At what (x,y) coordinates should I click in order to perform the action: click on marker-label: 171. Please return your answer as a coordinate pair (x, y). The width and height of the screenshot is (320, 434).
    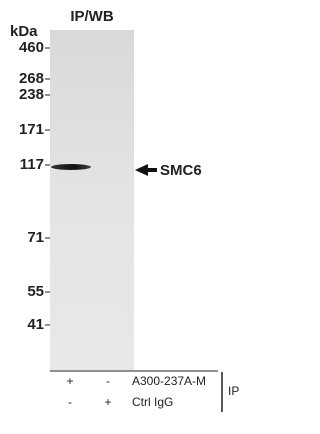
    Looking at the image, I should click on (31, 129).